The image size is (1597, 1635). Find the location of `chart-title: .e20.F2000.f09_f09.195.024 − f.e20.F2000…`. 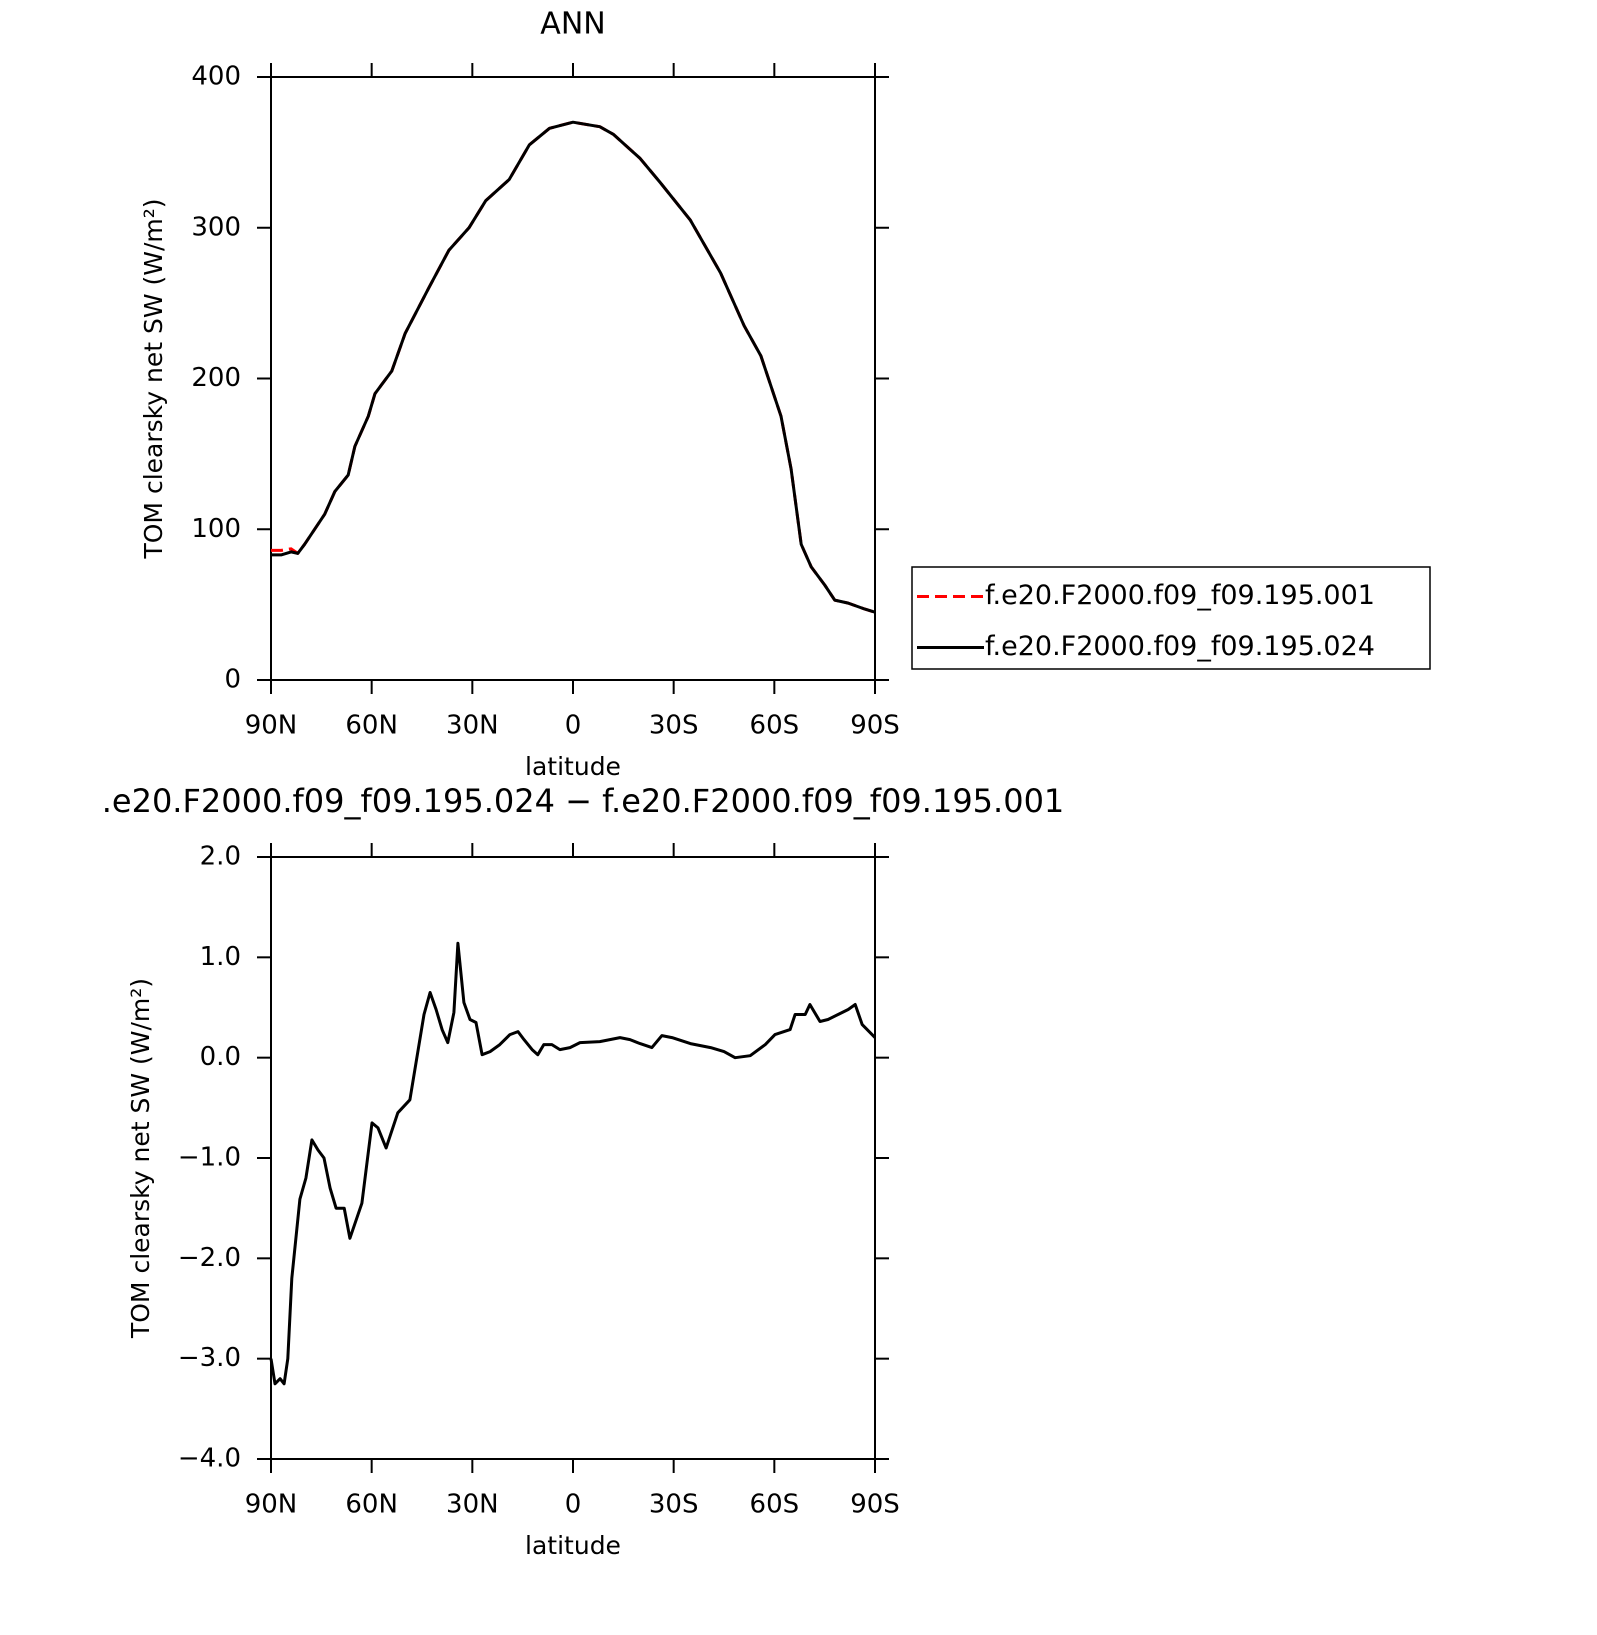

chart-title: .e20.F2000.f09_f09.195.024 − f.e20.F2000… is located at coordinates (583, 801).